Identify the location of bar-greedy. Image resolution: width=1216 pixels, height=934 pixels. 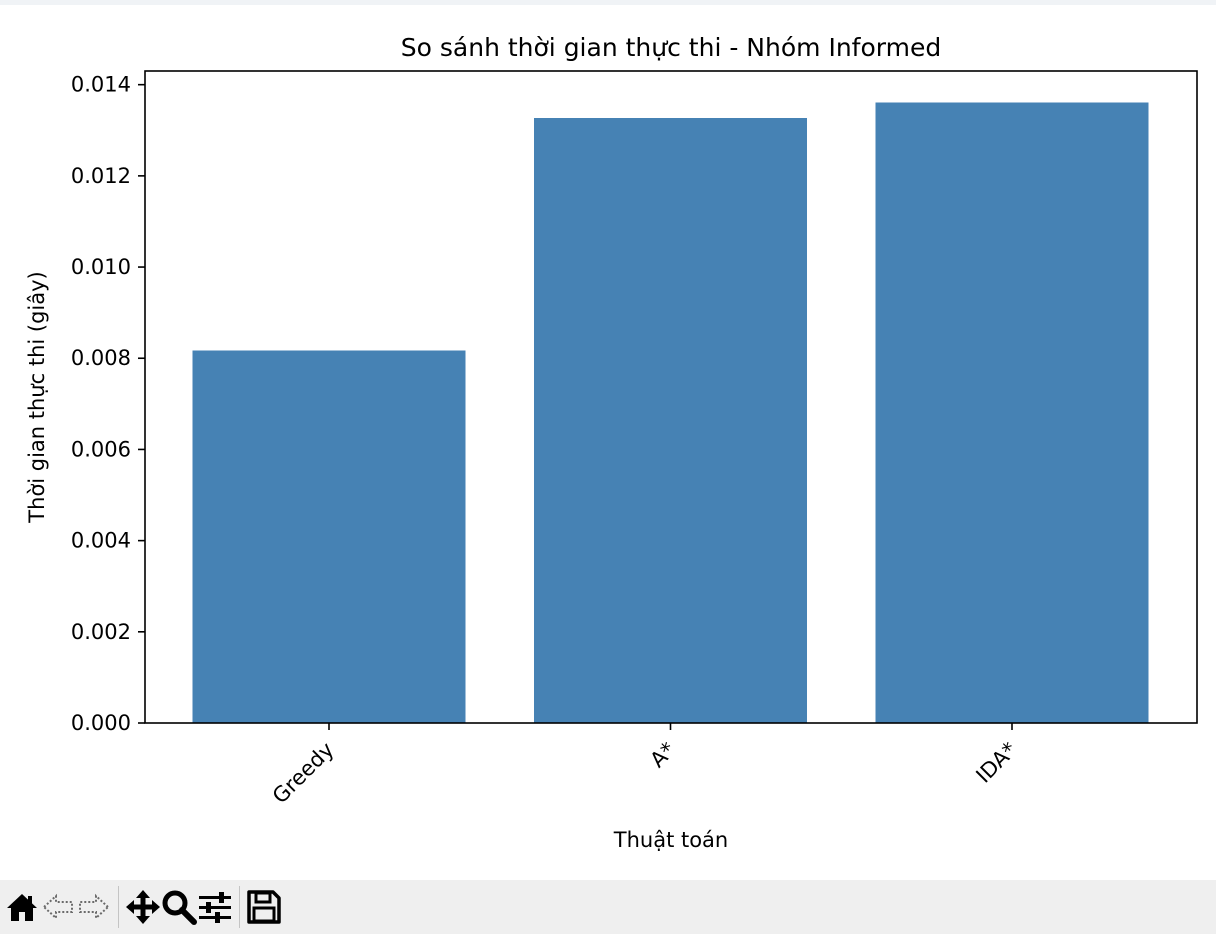
(329, 536).